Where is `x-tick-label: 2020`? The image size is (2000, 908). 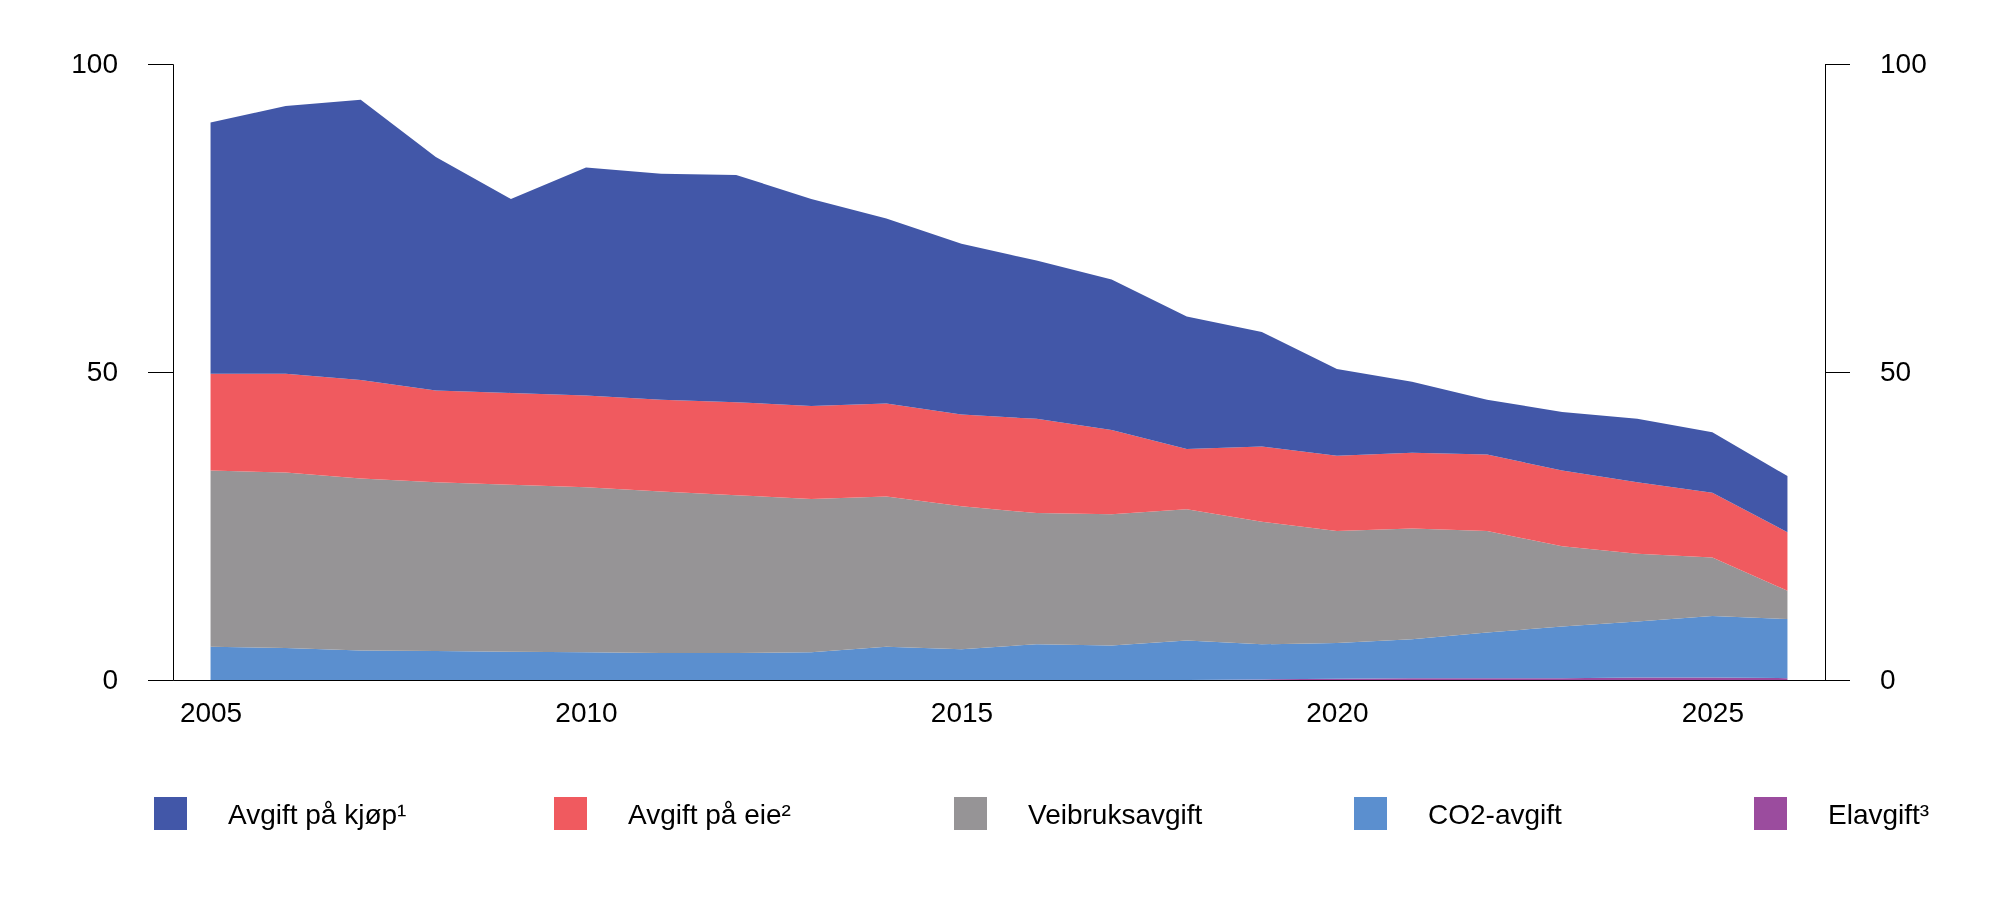
x-tick-label: 2020 is located at coordinates (1337, 712).